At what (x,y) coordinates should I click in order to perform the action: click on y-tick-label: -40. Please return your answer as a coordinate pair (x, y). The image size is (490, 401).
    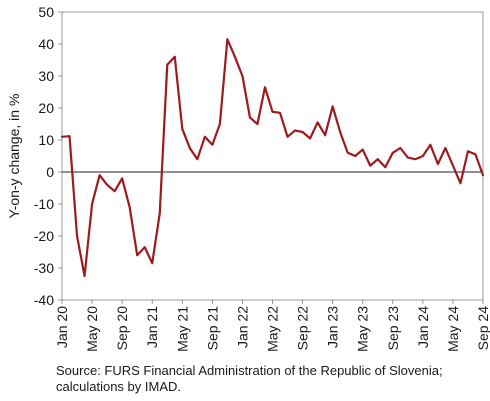
    Looking at the image, I should click on (44, 300).